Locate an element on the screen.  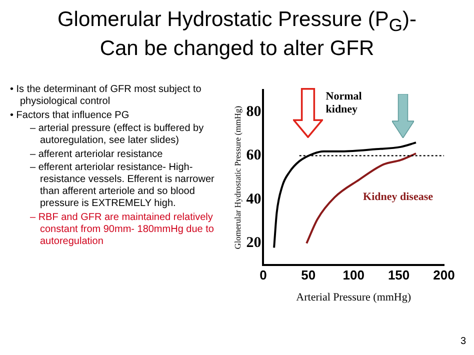
x-tick-label: 0 is located at coordinates (263, 275).